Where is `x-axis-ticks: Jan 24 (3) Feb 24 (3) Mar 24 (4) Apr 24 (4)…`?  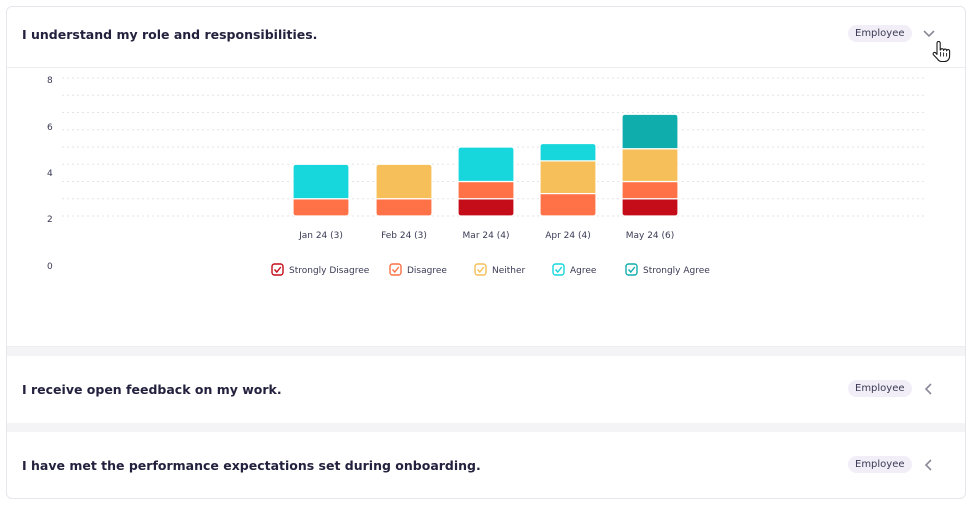
x-axis-ticks: Jan 24 (3) Feb 24 (3) Mar 24 (4) Apr 24 (4)… is located at coordinates (486, 236).